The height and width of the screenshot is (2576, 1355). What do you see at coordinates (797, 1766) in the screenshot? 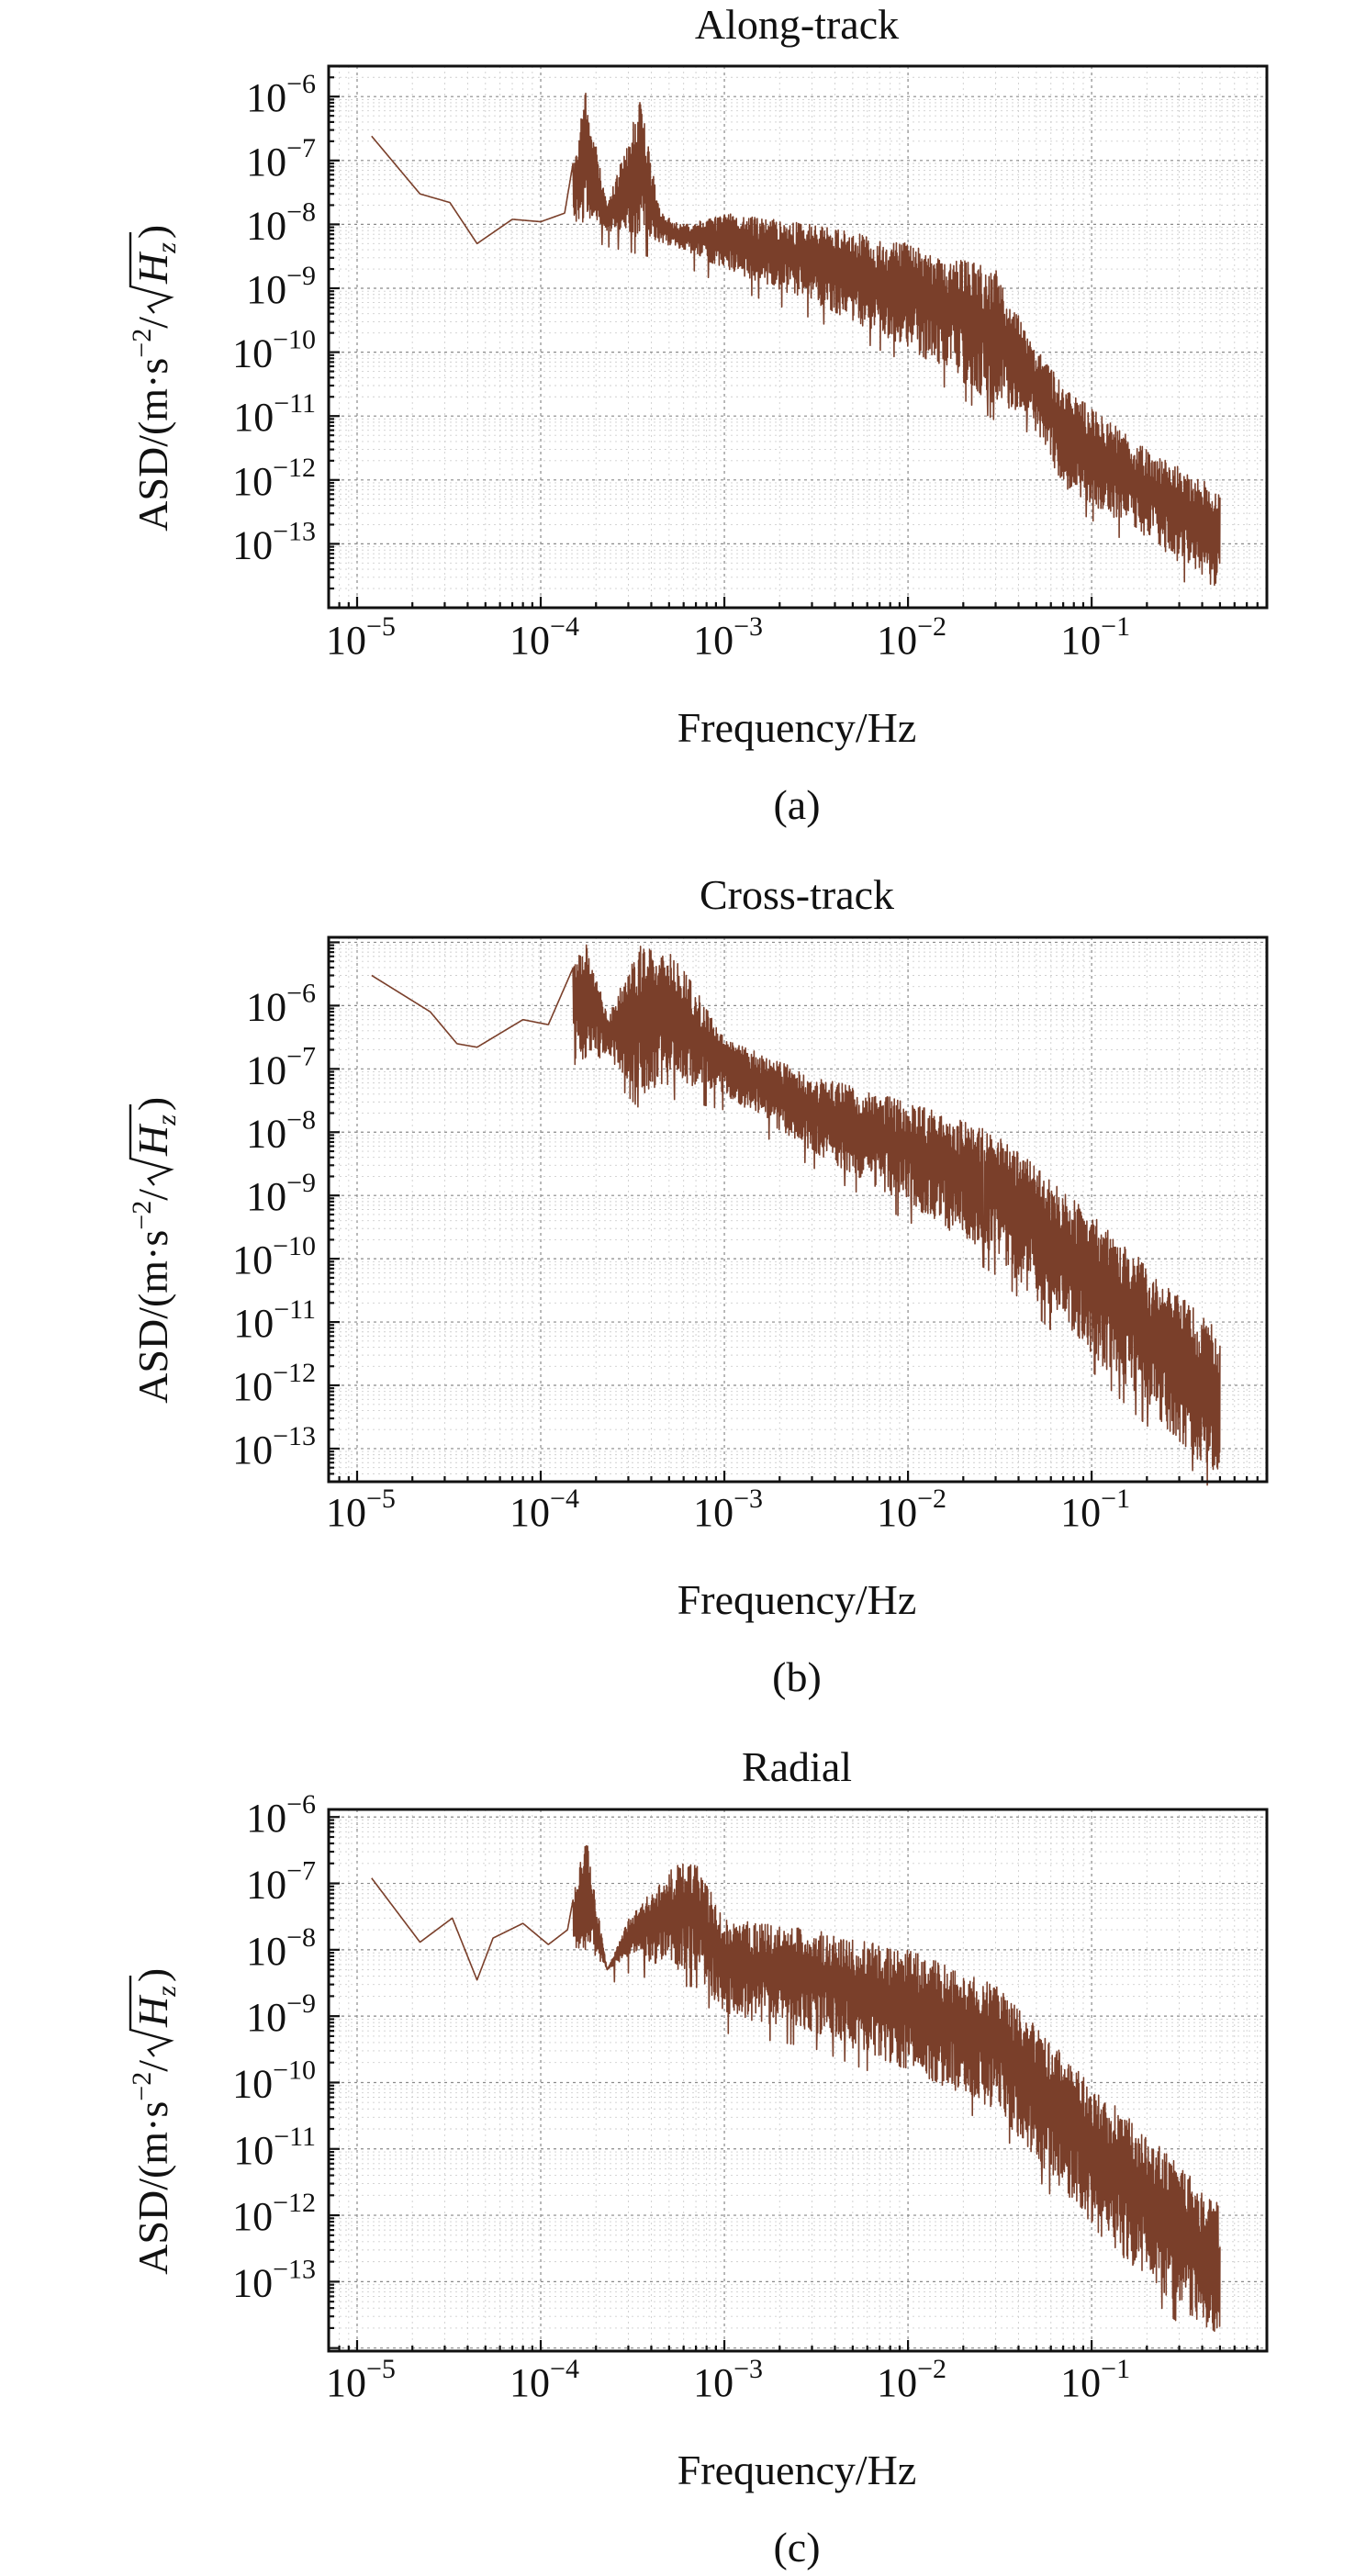
I see `panel-c-title: Radial` at bounding box center [797, 1766].